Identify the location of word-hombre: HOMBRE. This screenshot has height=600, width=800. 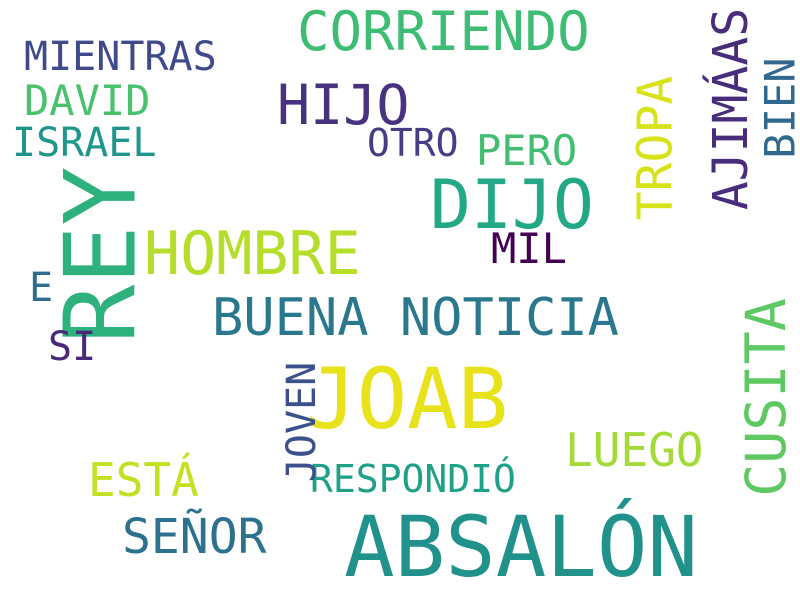
(252, 254).